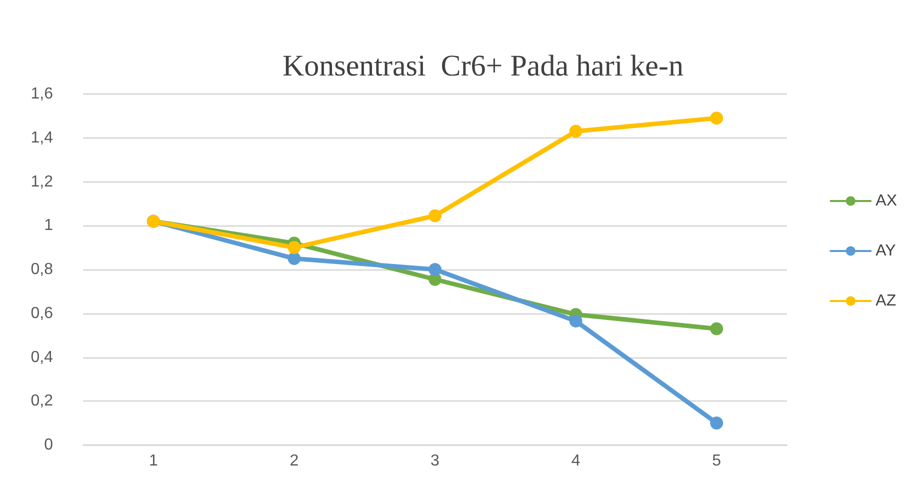 This screenshot has width=920, height=502. Describe the element at coordinates (294, 461) in the screenshot. I see `x-tick-label: 2` at that location.